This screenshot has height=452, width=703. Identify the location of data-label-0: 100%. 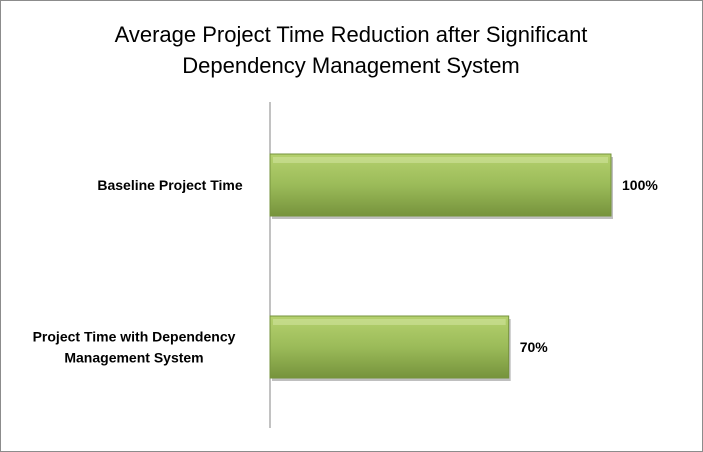
(640, 185).